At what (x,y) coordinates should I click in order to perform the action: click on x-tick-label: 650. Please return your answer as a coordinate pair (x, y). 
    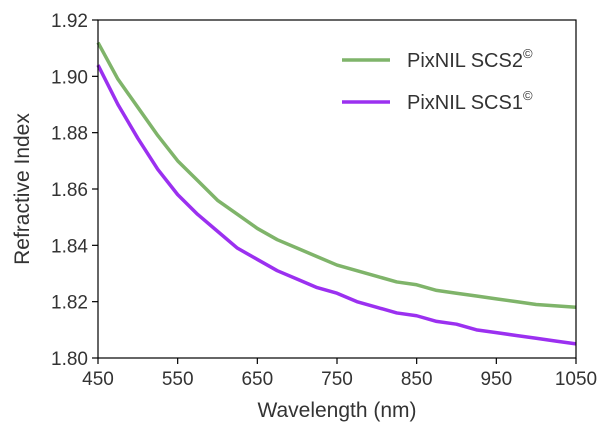
    Looking at the image, I should click on (257, 379).